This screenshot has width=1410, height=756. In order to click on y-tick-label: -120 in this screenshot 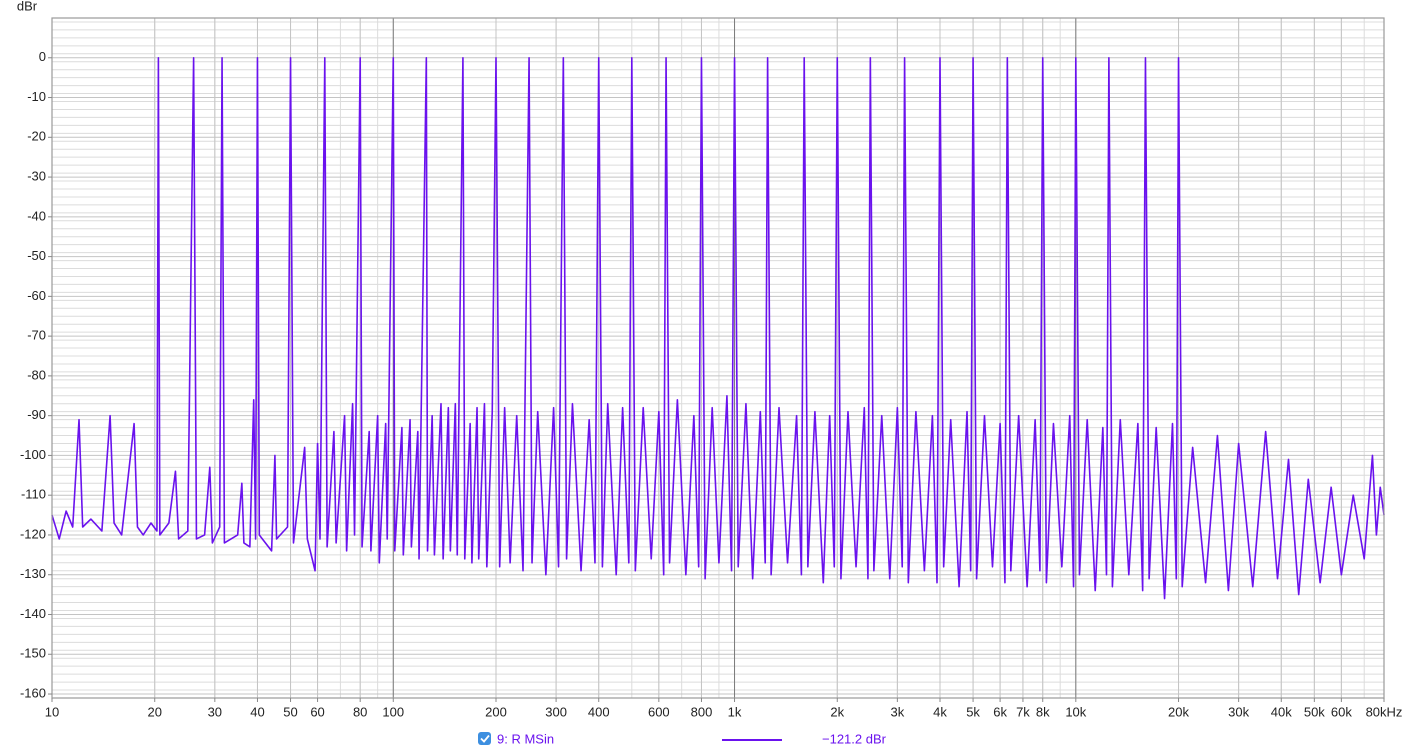, I will do `click(33, 533)`.